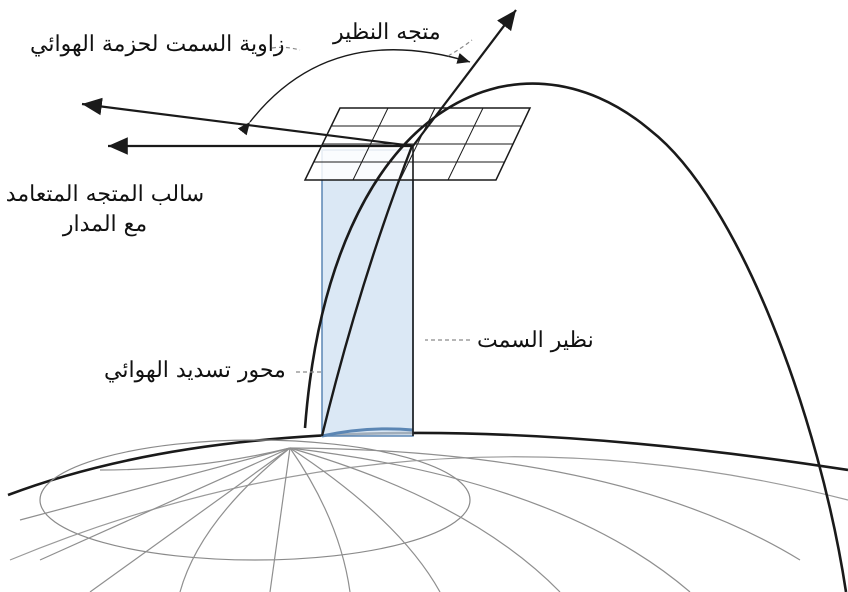 The height and width of the screenshot is (592, 848). What do you see at coordinates (195, 370) in the screenshot?
I see `antenna-pointing-axis-label: محور تسديد الهوائي` at bounding box center [195, 370].